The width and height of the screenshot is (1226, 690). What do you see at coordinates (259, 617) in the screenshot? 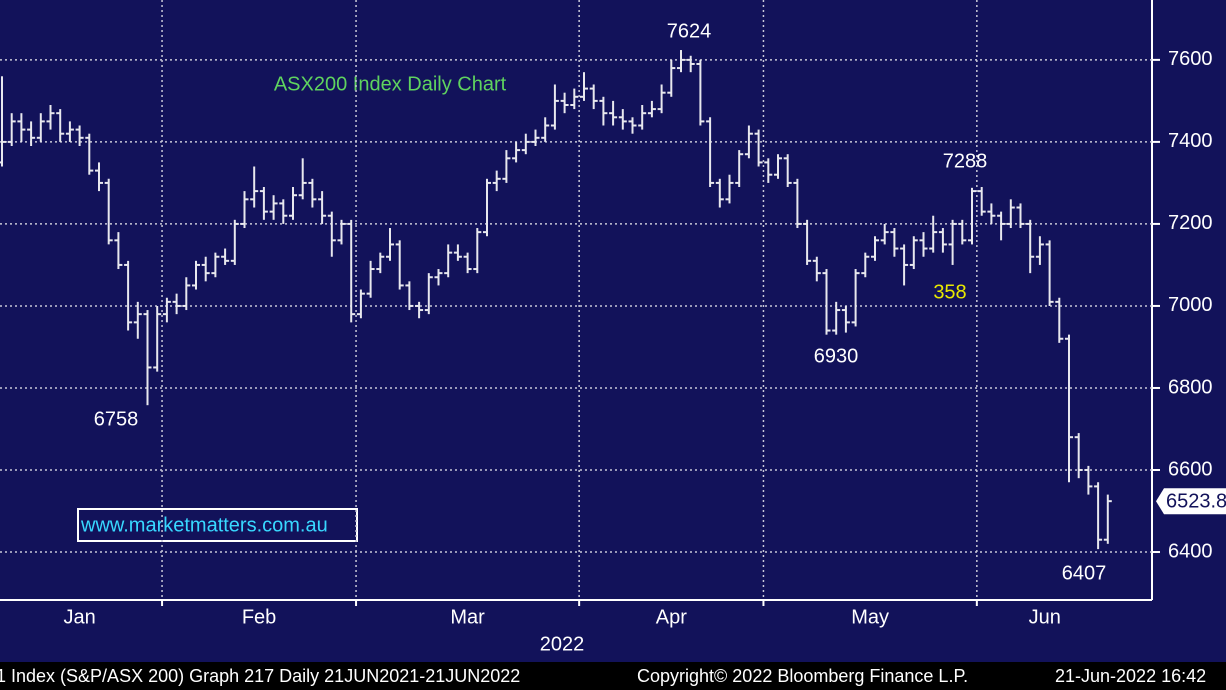
I see `x-tick-label: Feb` at bounding box center [259, 617].